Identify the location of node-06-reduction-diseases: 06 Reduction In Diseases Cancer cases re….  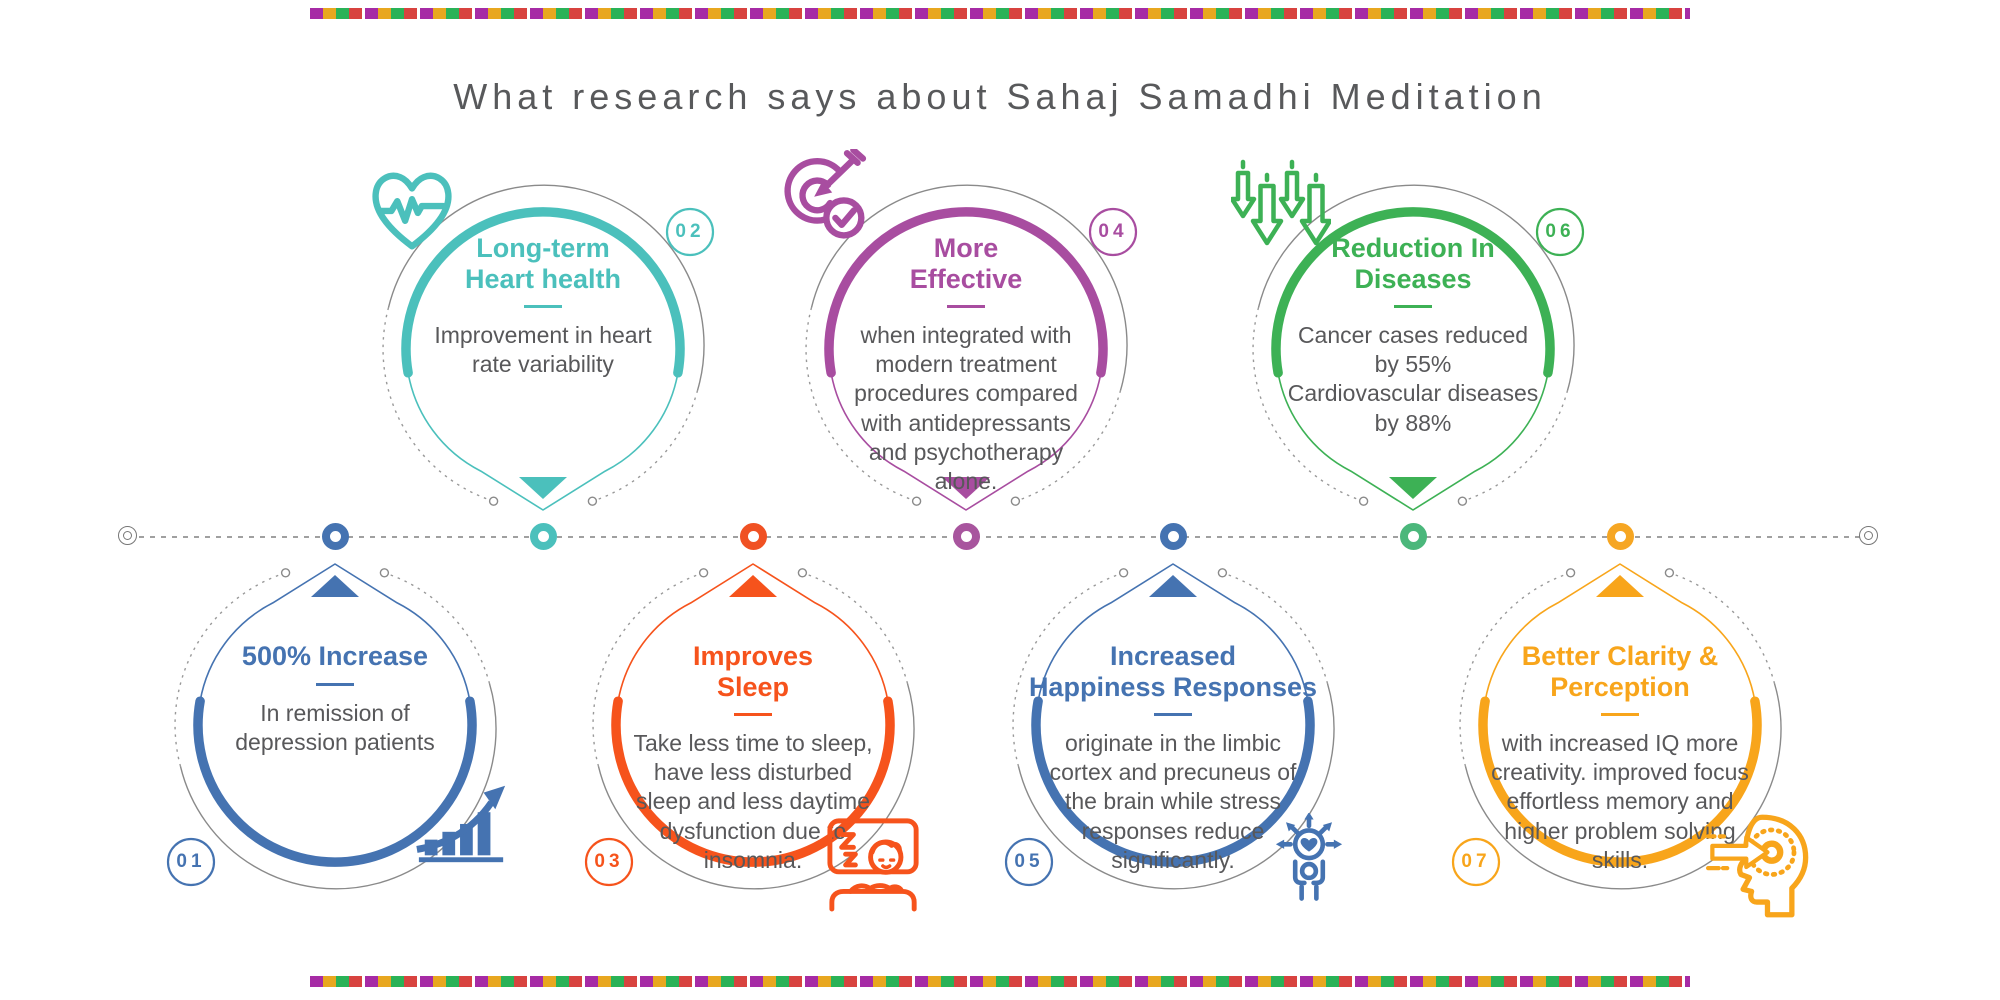
(1413, 349).